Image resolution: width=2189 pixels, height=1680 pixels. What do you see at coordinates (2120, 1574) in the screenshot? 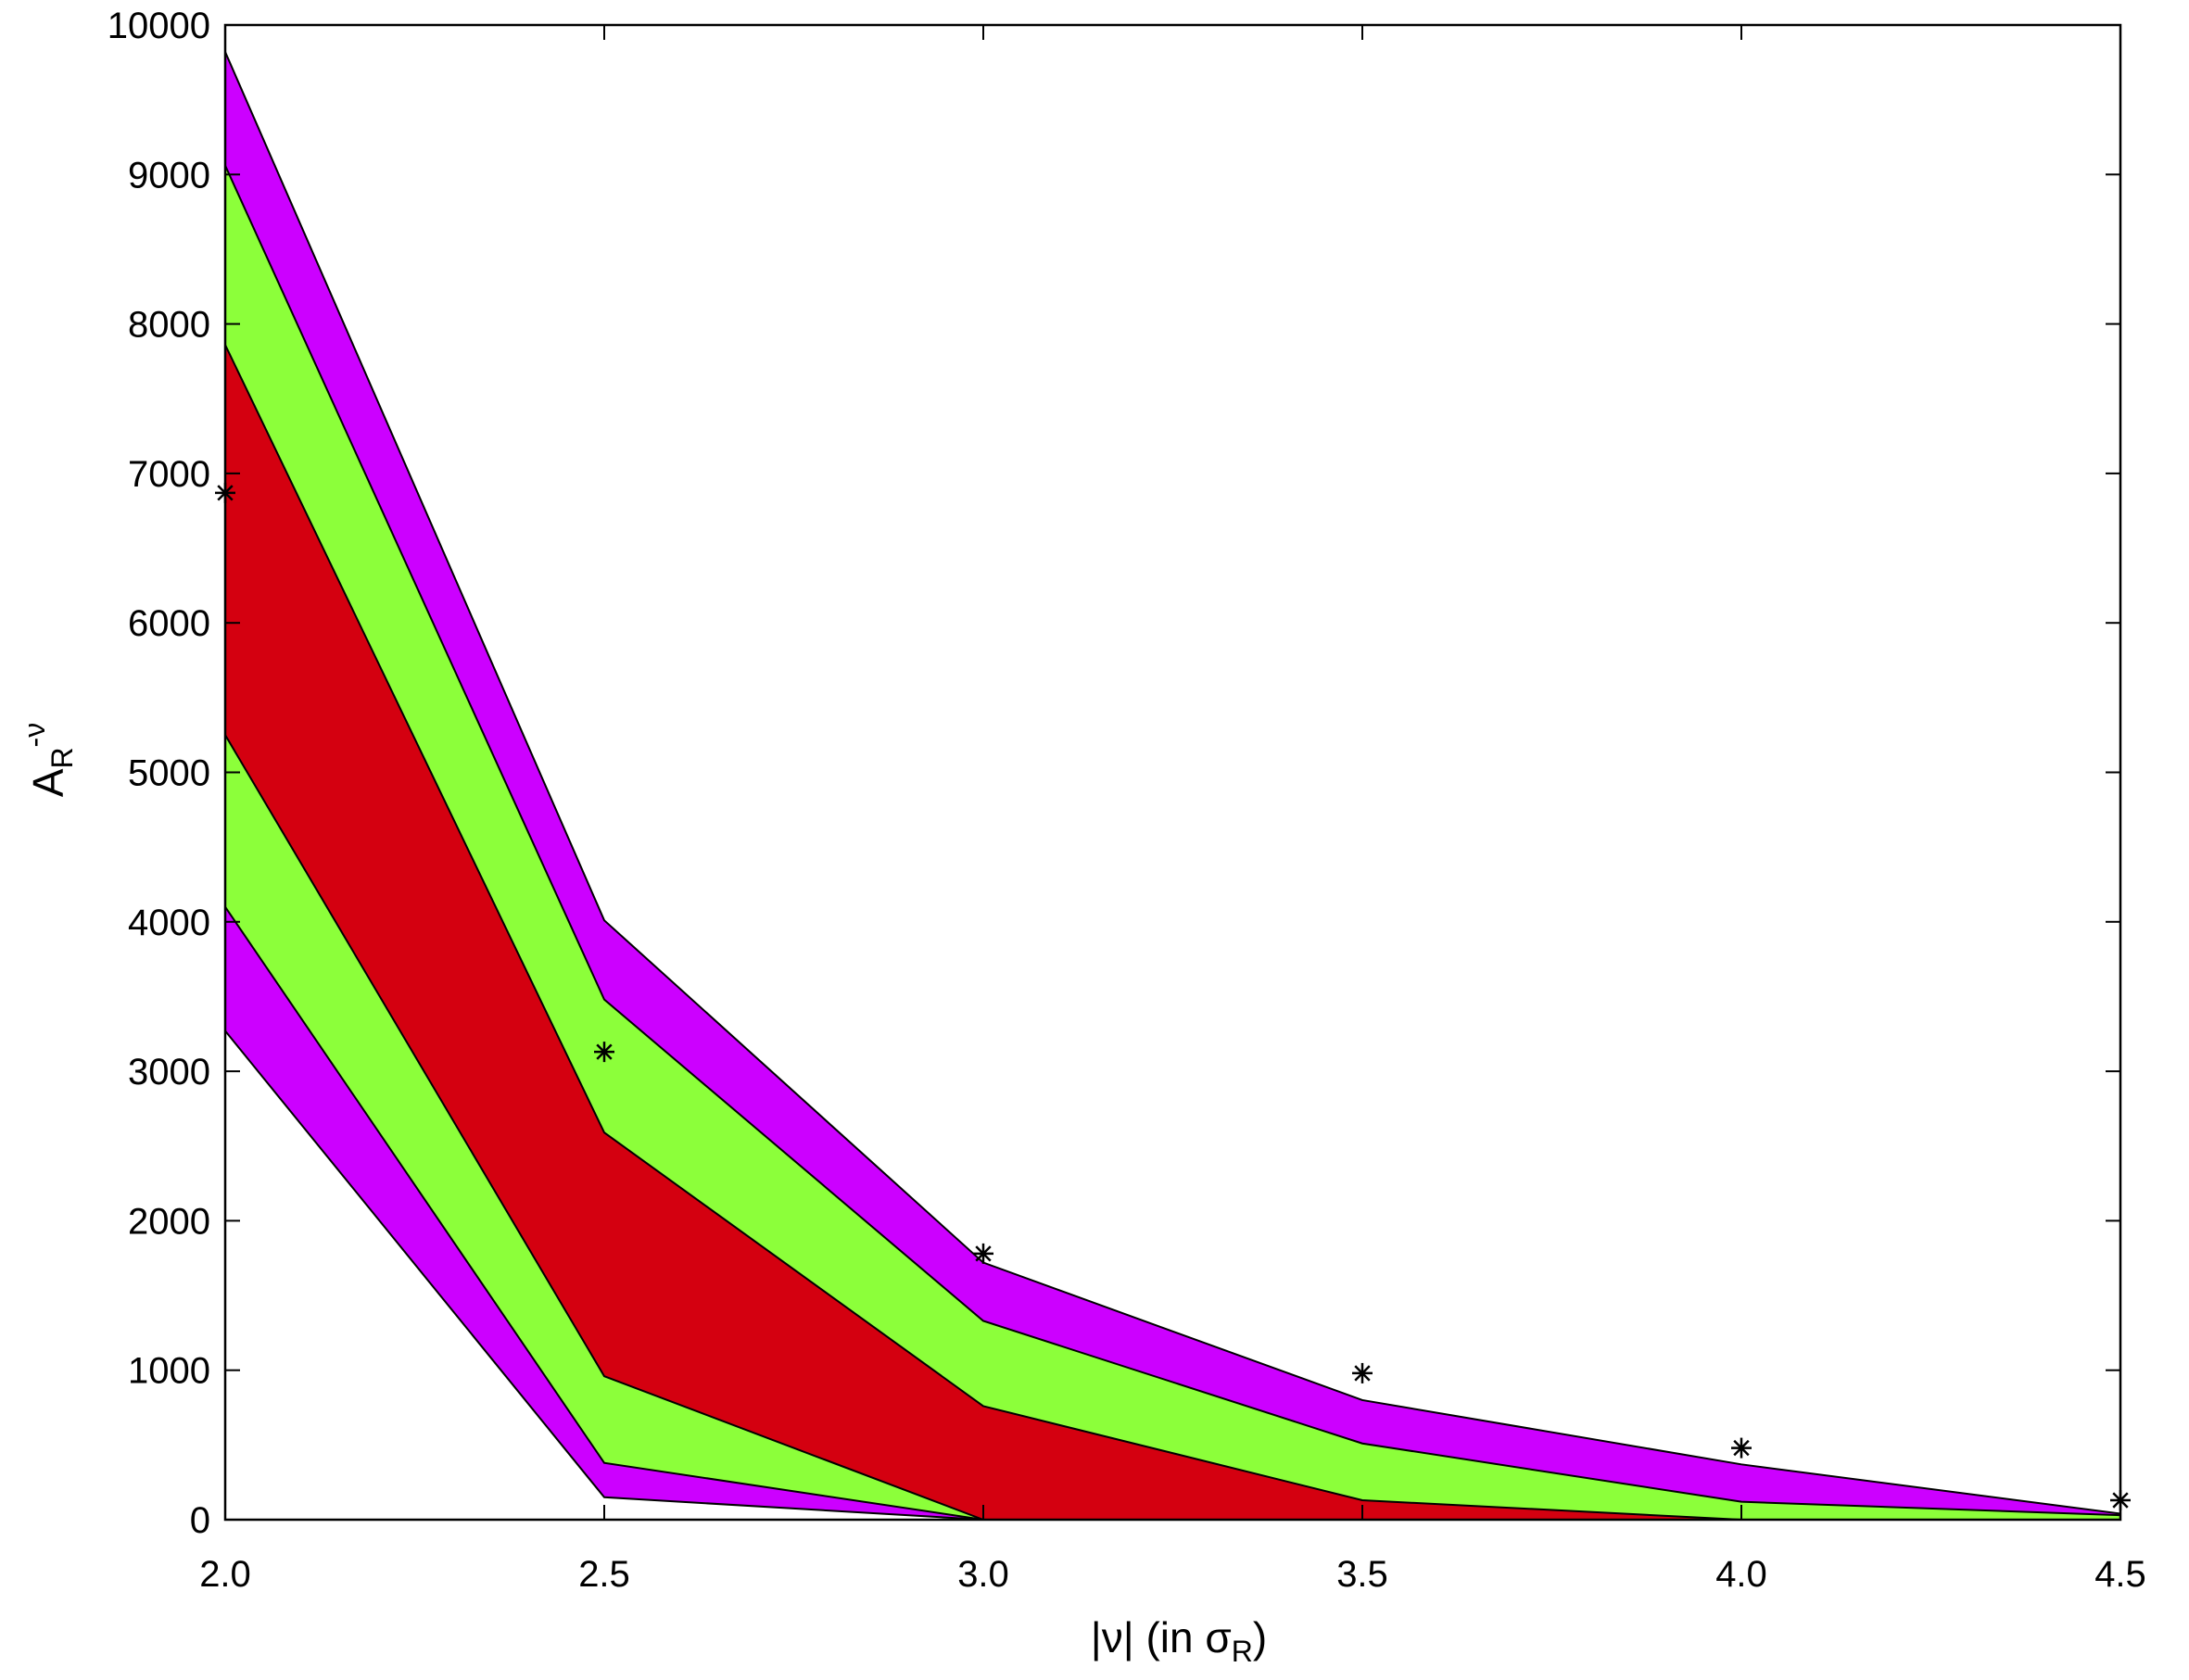
I see `x-tick-label: 4.5` at bounding box center [2120, 1574].